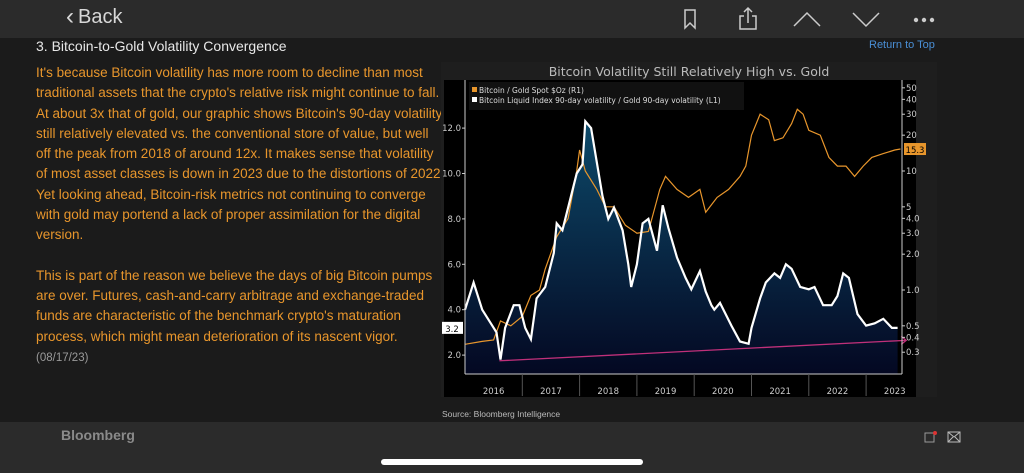 The width and height of the screenshot is (1024, 473). What do you see at coordinates (748, 19) in the screenshot?
I see `share-icon` at bounding box center [748, 19].